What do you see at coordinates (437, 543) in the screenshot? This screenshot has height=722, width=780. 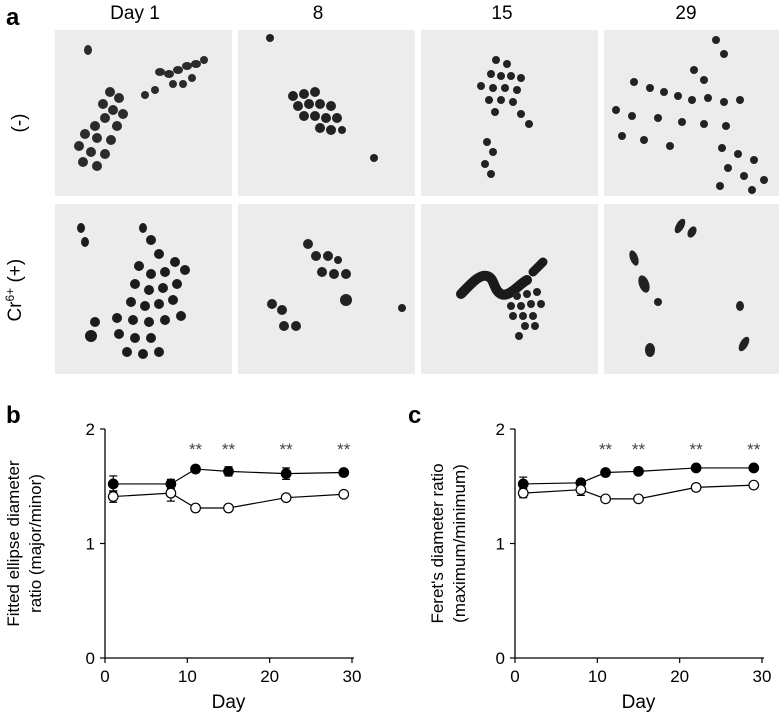 I see `y-axis-label: Feret's diameter ratio` at bounding box center [437, 543].